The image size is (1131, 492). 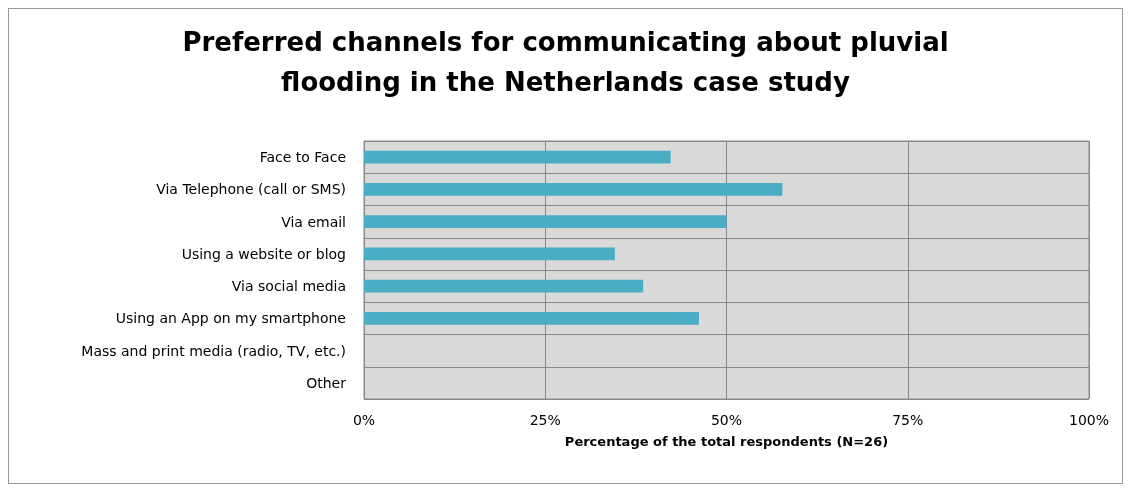 What do you see at coordinates (1089, 420) in the screenshot?
I see `x-tick-label: 100%` at bounding box center [1089, 420].